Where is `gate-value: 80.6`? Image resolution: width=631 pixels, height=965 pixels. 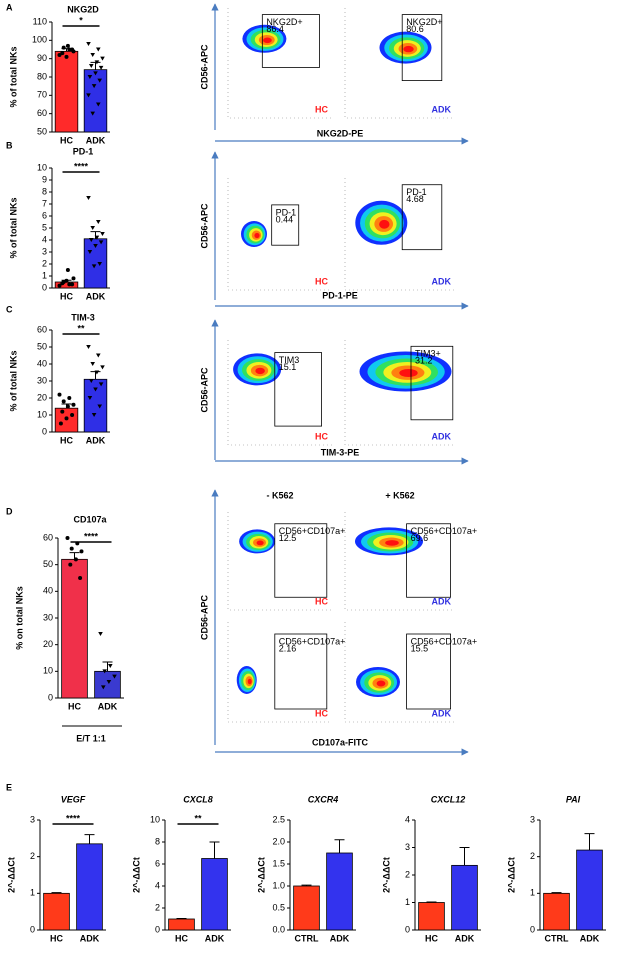
gate-value: 80.6 is located at coordinates (415, 29).